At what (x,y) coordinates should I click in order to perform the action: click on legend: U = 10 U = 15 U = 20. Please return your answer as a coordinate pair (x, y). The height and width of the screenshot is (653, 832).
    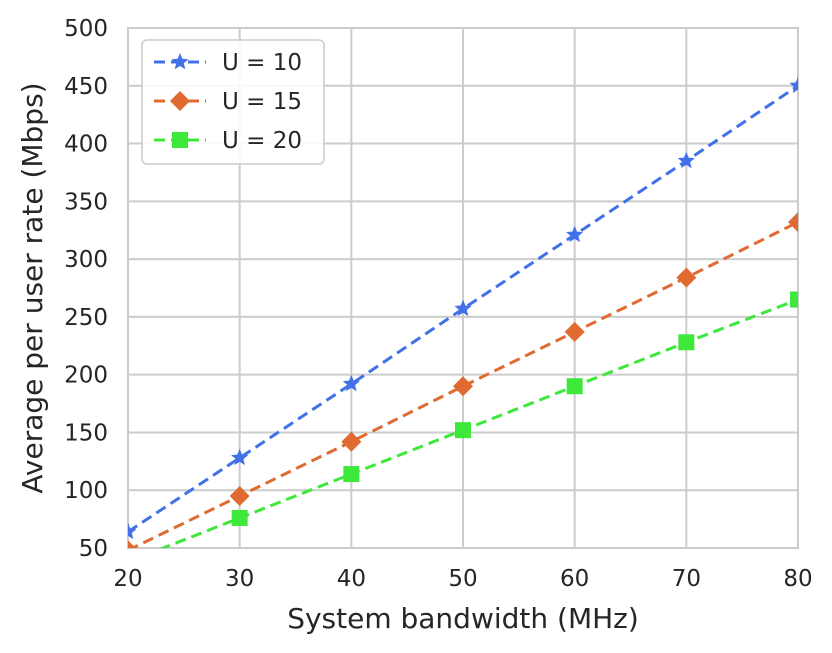
    Looking at the image, I should click on (233, 102).